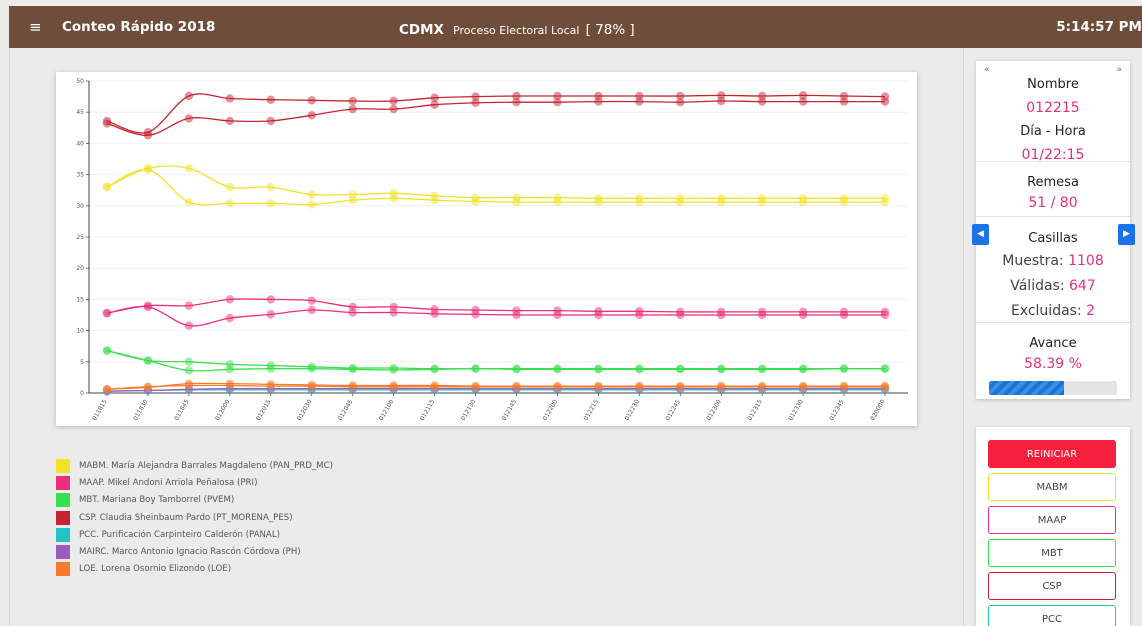  I want to click on x-tick-label: 012130, so click(469, 409).